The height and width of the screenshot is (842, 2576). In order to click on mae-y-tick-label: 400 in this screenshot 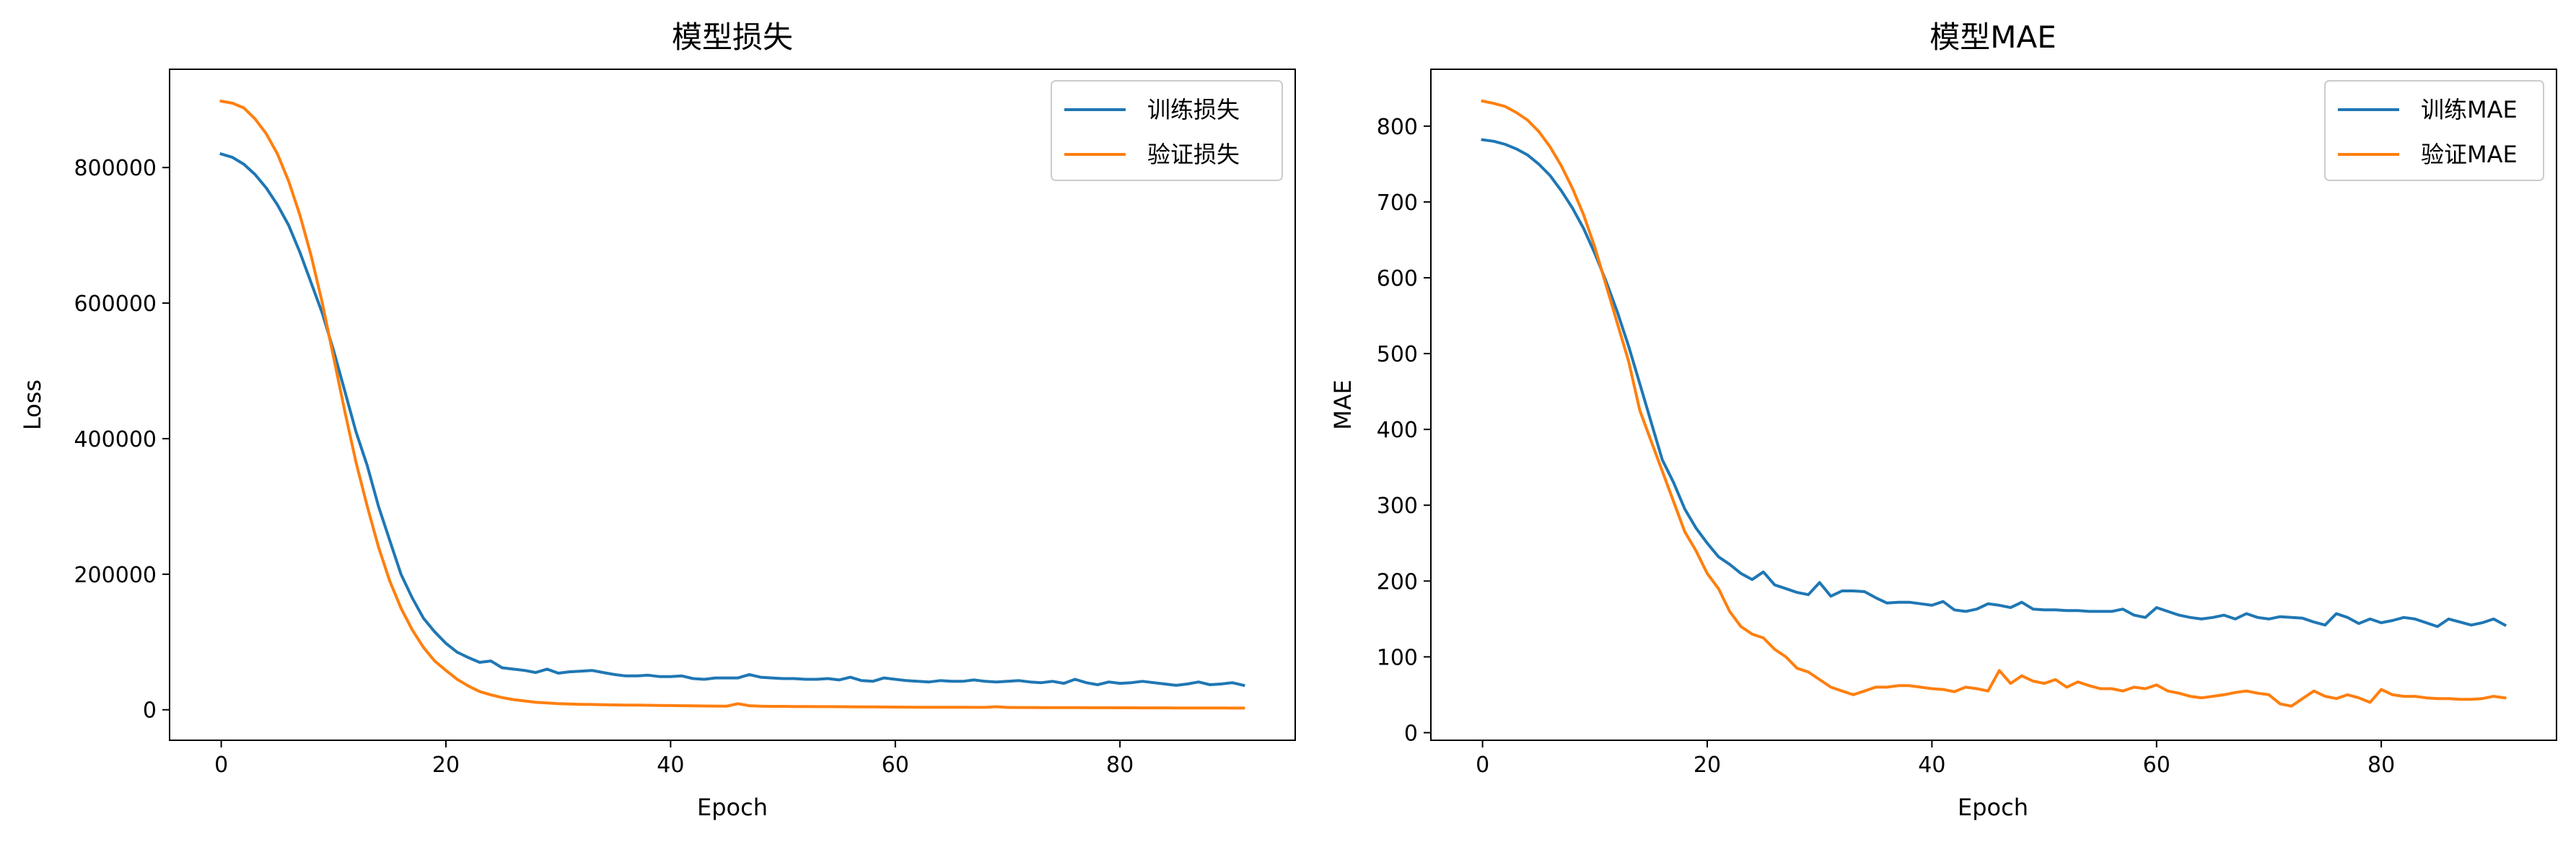, I will do `click(1397, 430)`.